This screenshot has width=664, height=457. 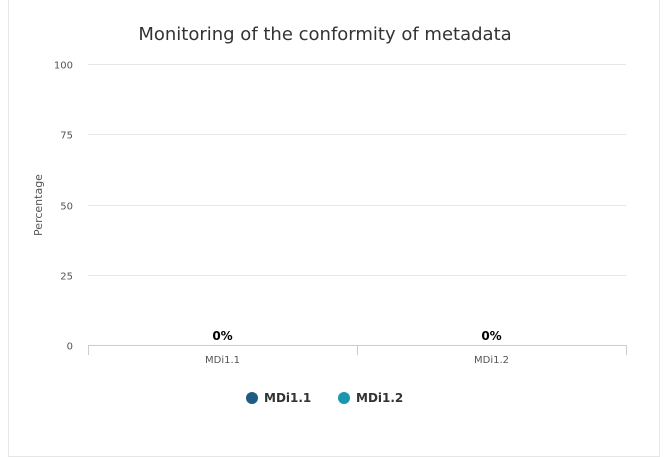 What do you see at coordinates (357, 336) in the screenshot?
I see `data-labels: 0% 0%` at bounding box center [357, 336].